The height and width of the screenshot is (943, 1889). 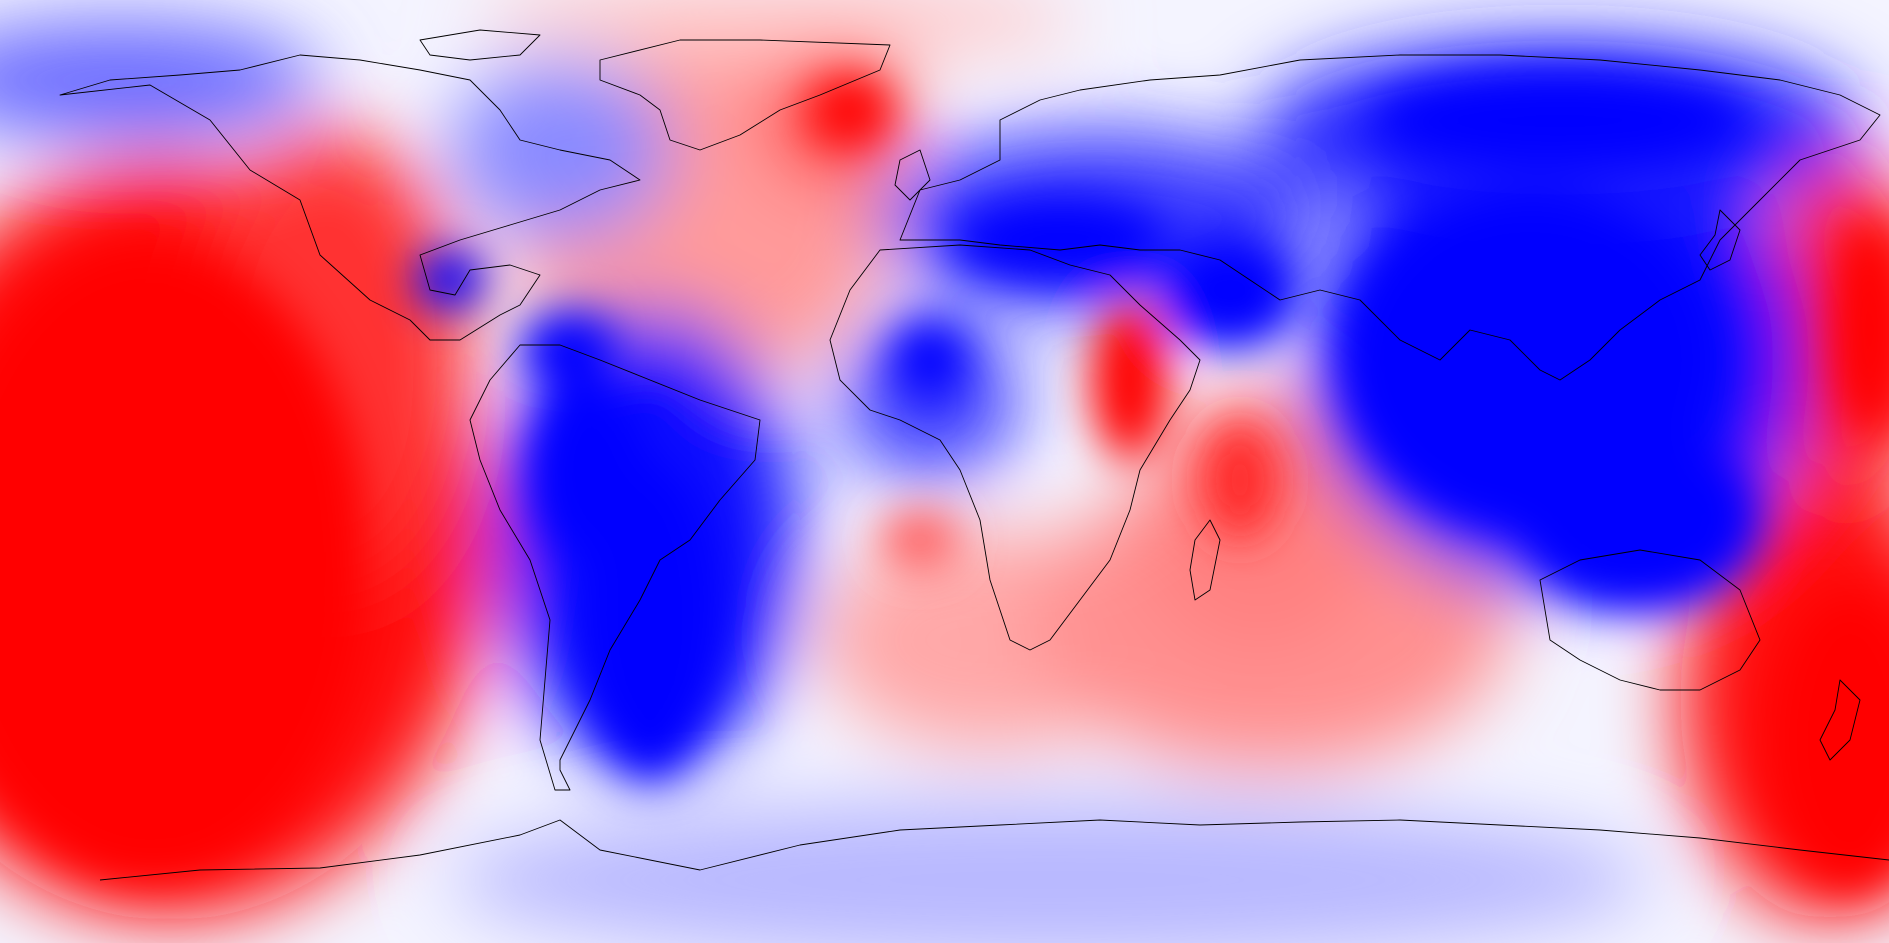 I want to click on region-south-america, so click(x=590, y=470).